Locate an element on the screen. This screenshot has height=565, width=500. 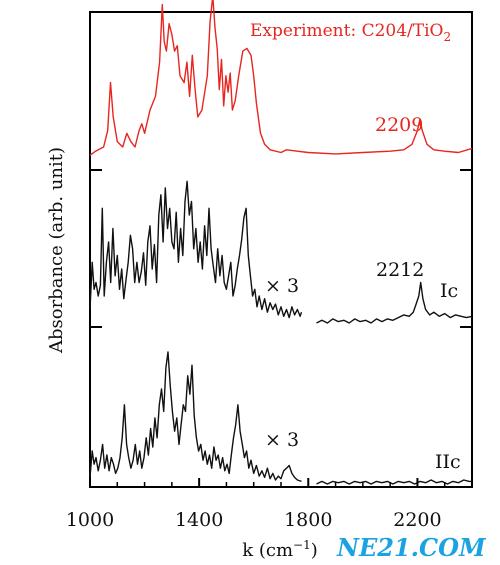
experiment-peak-label: 2209 is located at coordinates (399, 125).